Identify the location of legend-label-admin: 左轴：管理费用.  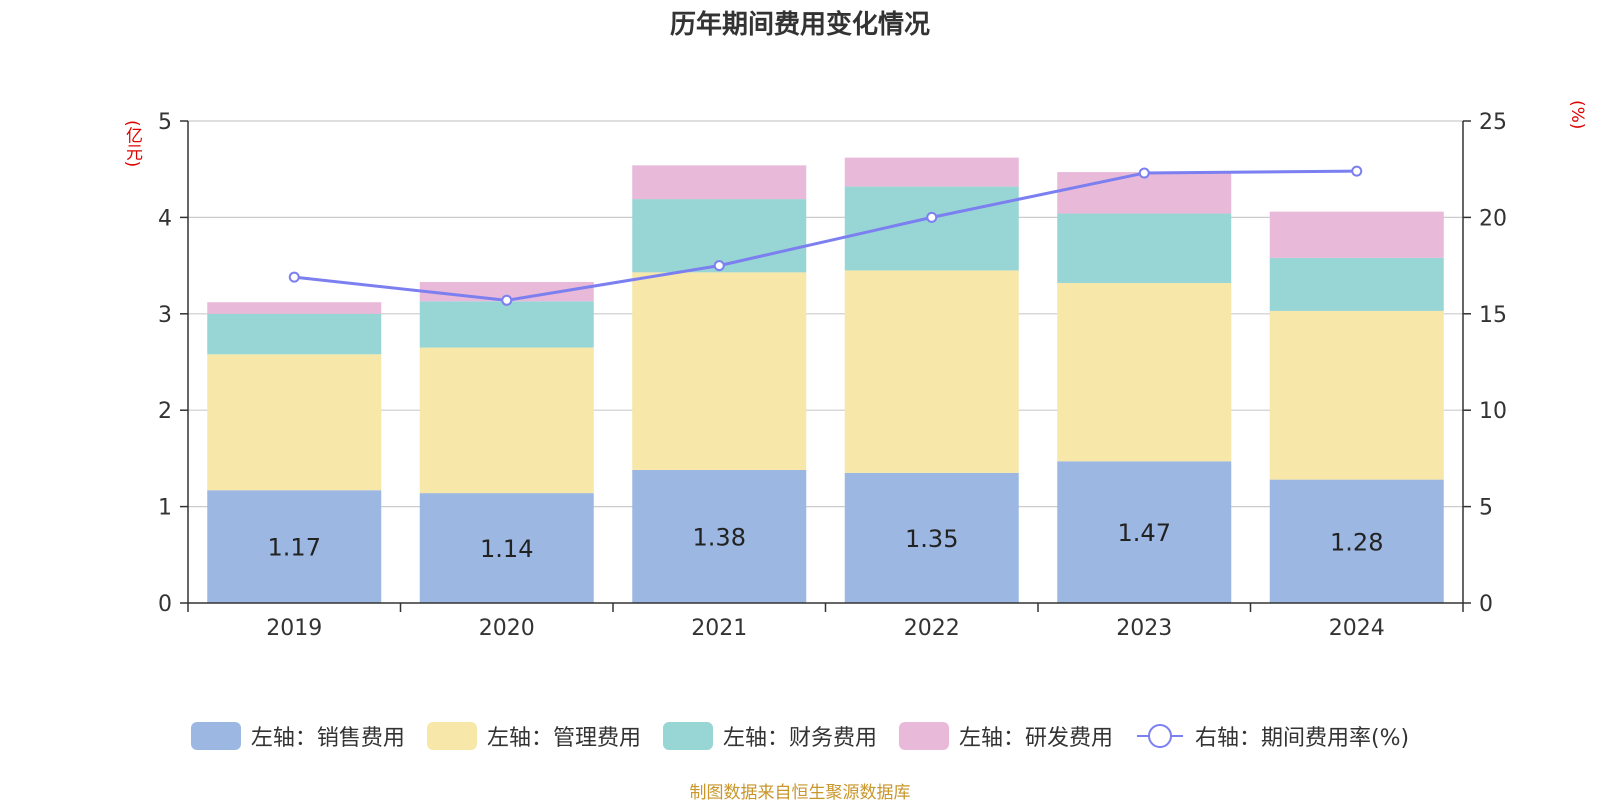
(563, 738).